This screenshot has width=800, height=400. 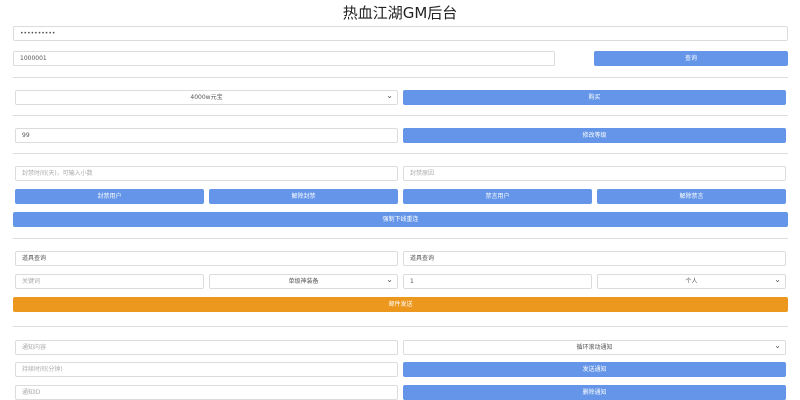 What do you see at coordinates (400, 219) in the screenshot?
I see `force-reconnect-button: 强制下线重连` at bounding box center [400, 219].